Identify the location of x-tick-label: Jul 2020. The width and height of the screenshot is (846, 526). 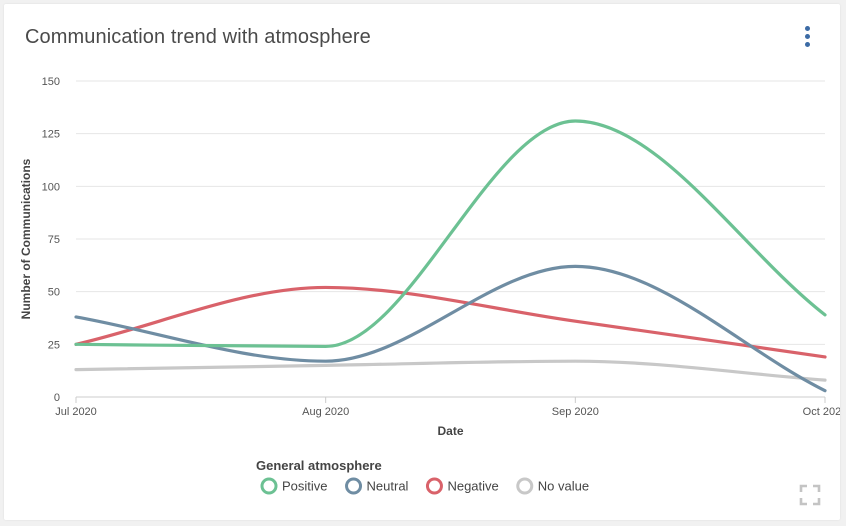
(76, 412).